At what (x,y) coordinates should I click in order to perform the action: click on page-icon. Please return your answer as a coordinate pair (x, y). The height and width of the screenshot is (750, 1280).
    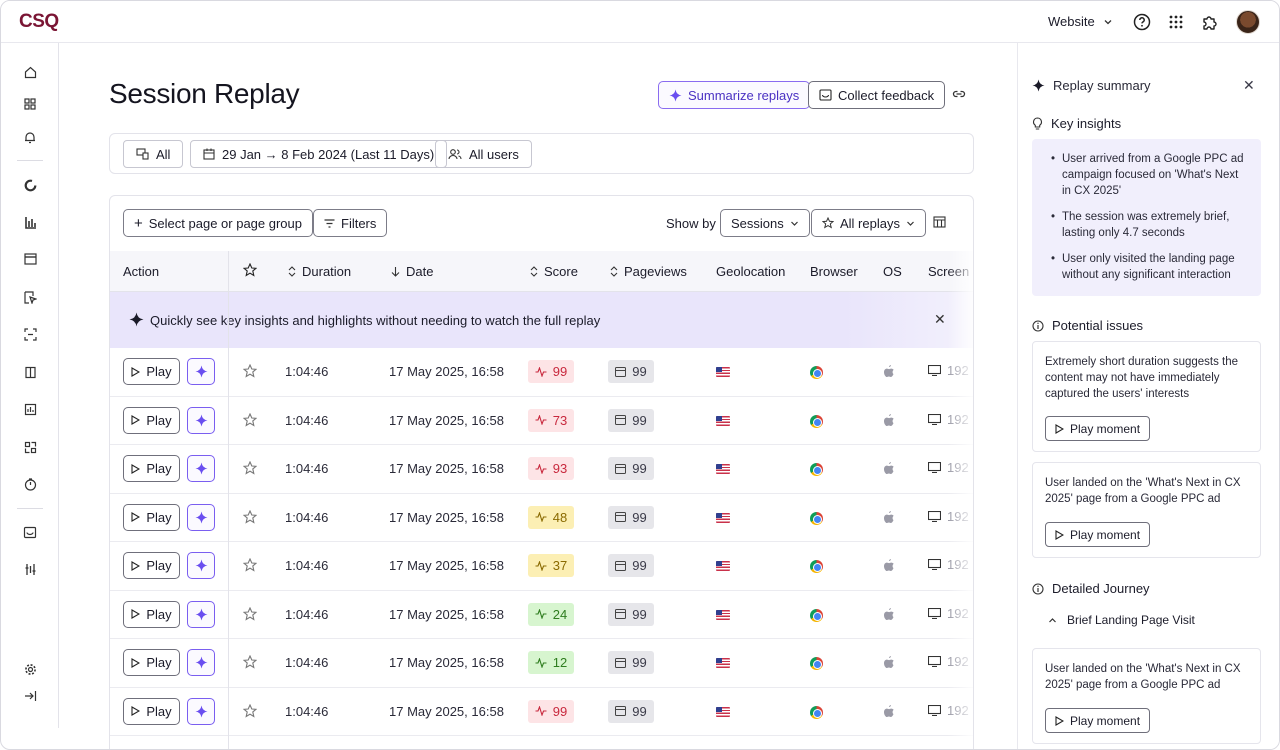
    Looking at the image, I should click on (621, 711).